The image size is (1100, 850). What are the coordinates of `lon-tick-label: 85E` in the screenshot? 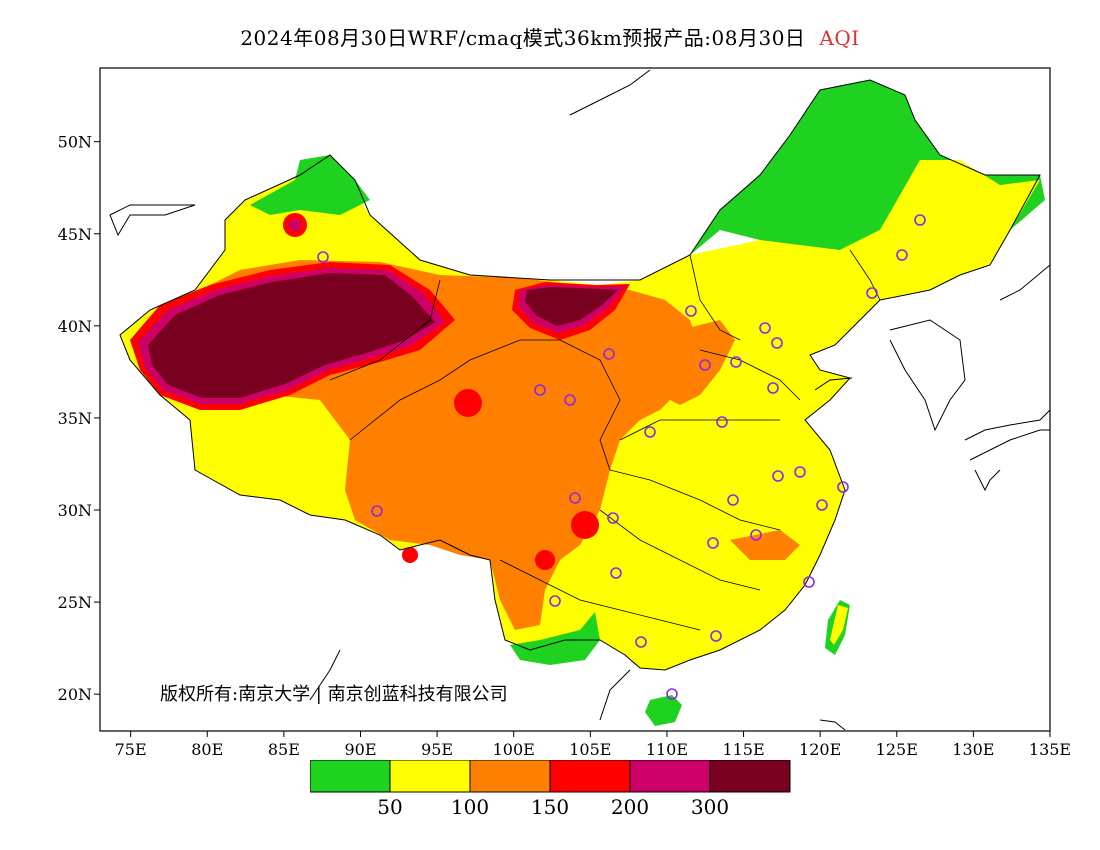 It's located at (284, 749).